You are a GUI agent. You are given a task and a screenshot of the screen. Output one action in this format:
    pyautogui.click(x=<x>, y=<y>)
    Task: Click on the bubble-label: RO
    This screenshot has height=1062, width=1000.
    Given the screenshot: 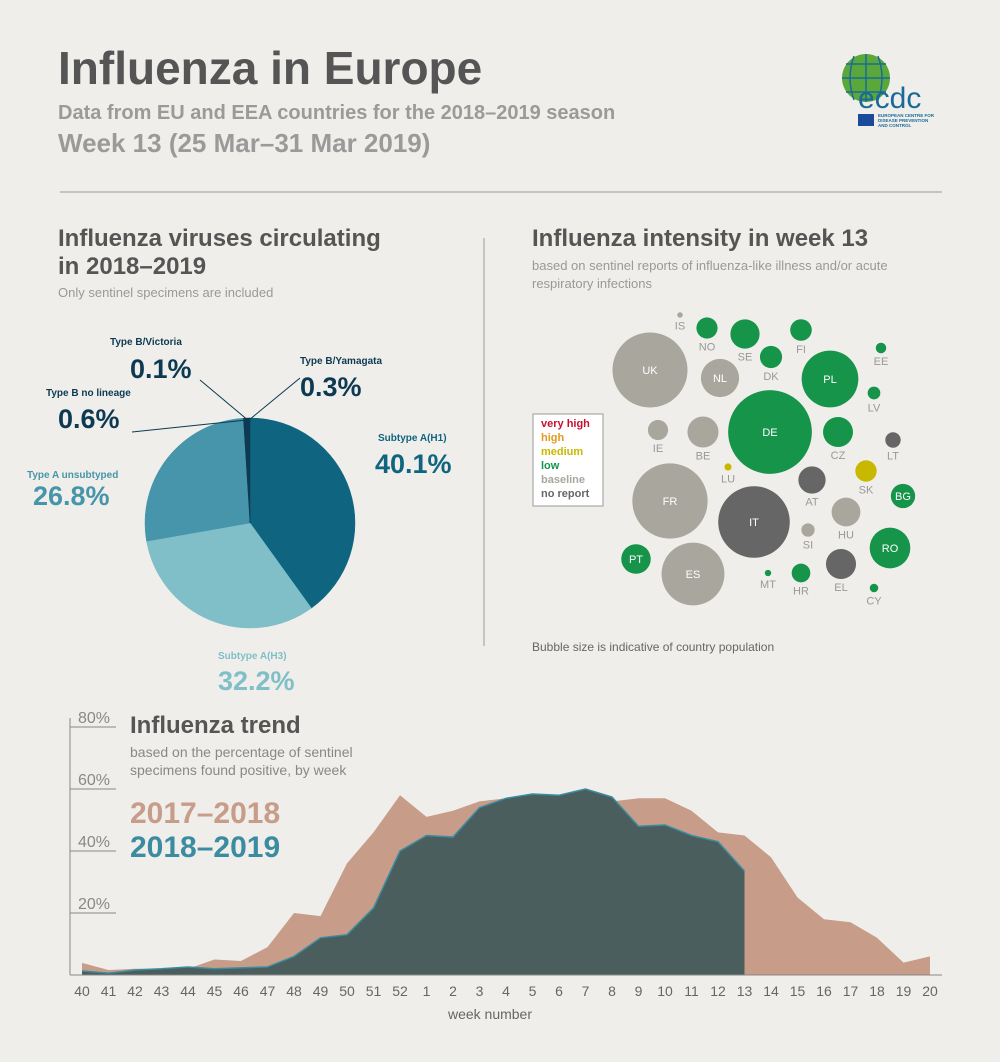 What is the action you would take?
    pyautogui.click(x=890, y=549)
    